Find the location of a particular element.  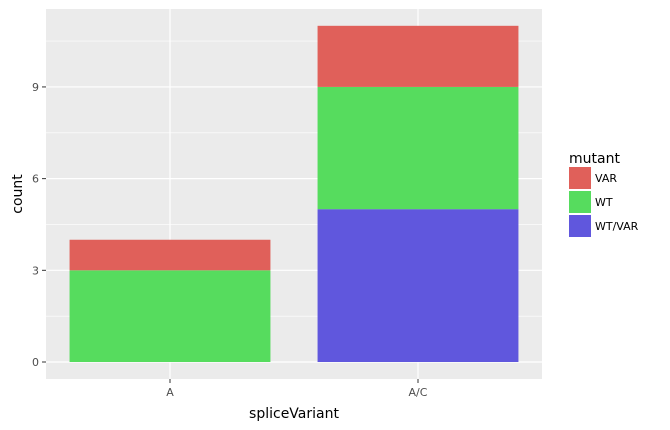

x-tick-label: A is located at coordinates (170, 392).